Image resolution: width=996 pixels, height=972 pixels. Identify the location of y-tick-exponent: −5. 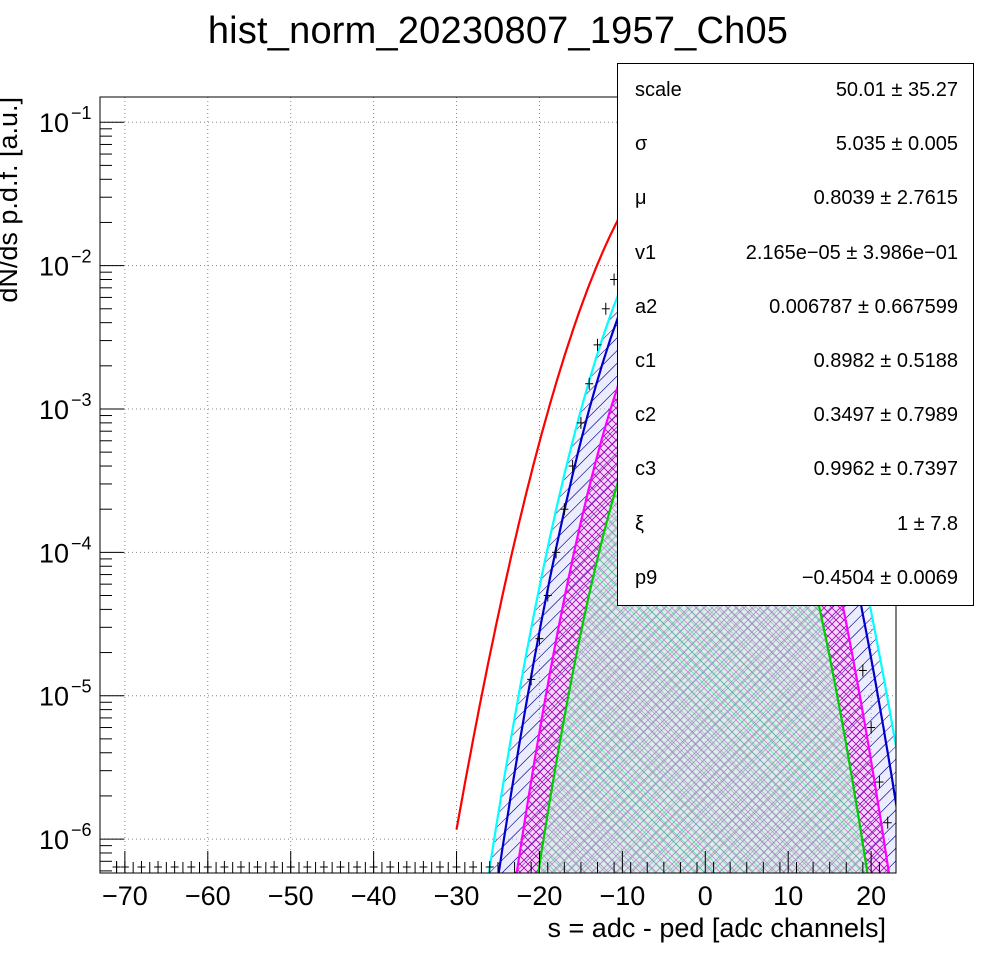
(81, 687).